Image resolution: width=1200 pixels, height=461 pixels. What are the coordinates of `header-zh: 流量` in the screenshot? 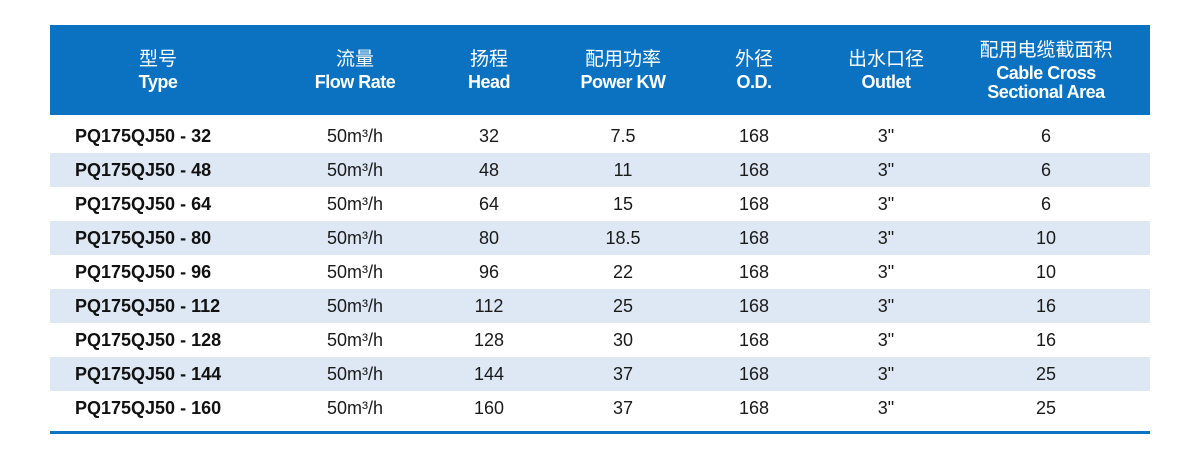 It's located at (355, 59).